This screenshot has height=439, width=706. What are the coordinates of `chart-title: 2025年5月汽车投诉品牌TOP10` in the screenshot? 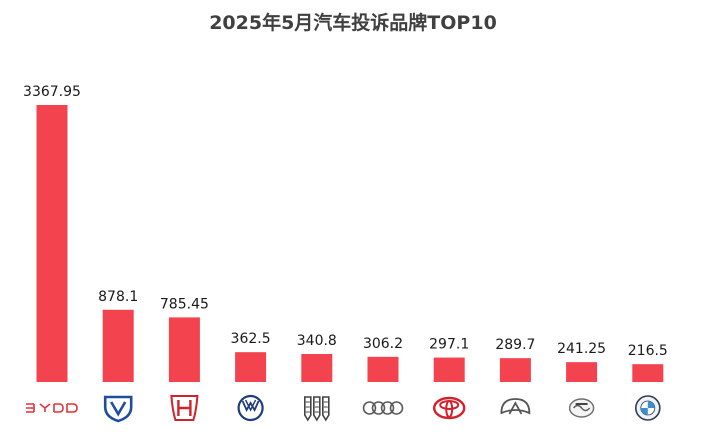 It's located at (353, 23).